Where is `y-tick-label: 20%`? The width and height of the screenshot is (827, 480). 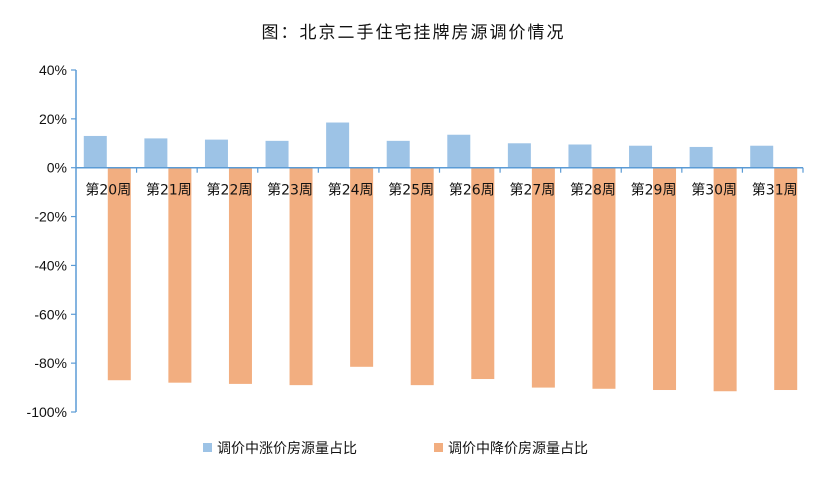 y-tick-label: 20% is located at coordinates (53, 119).